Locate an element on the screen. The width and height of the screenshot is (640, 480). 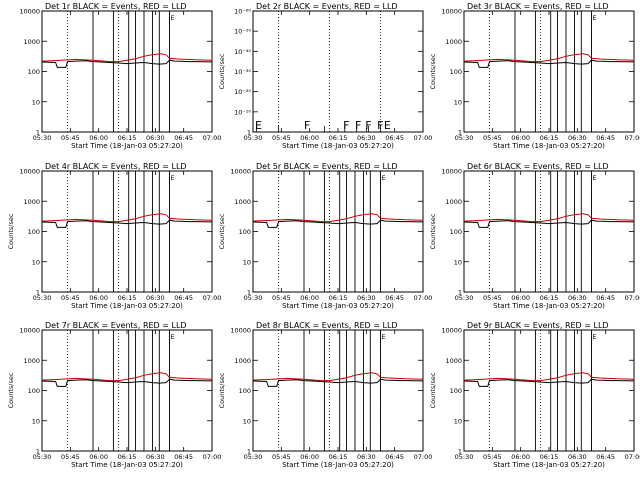
flag-label-start: E is located at coordinates (258, 125).